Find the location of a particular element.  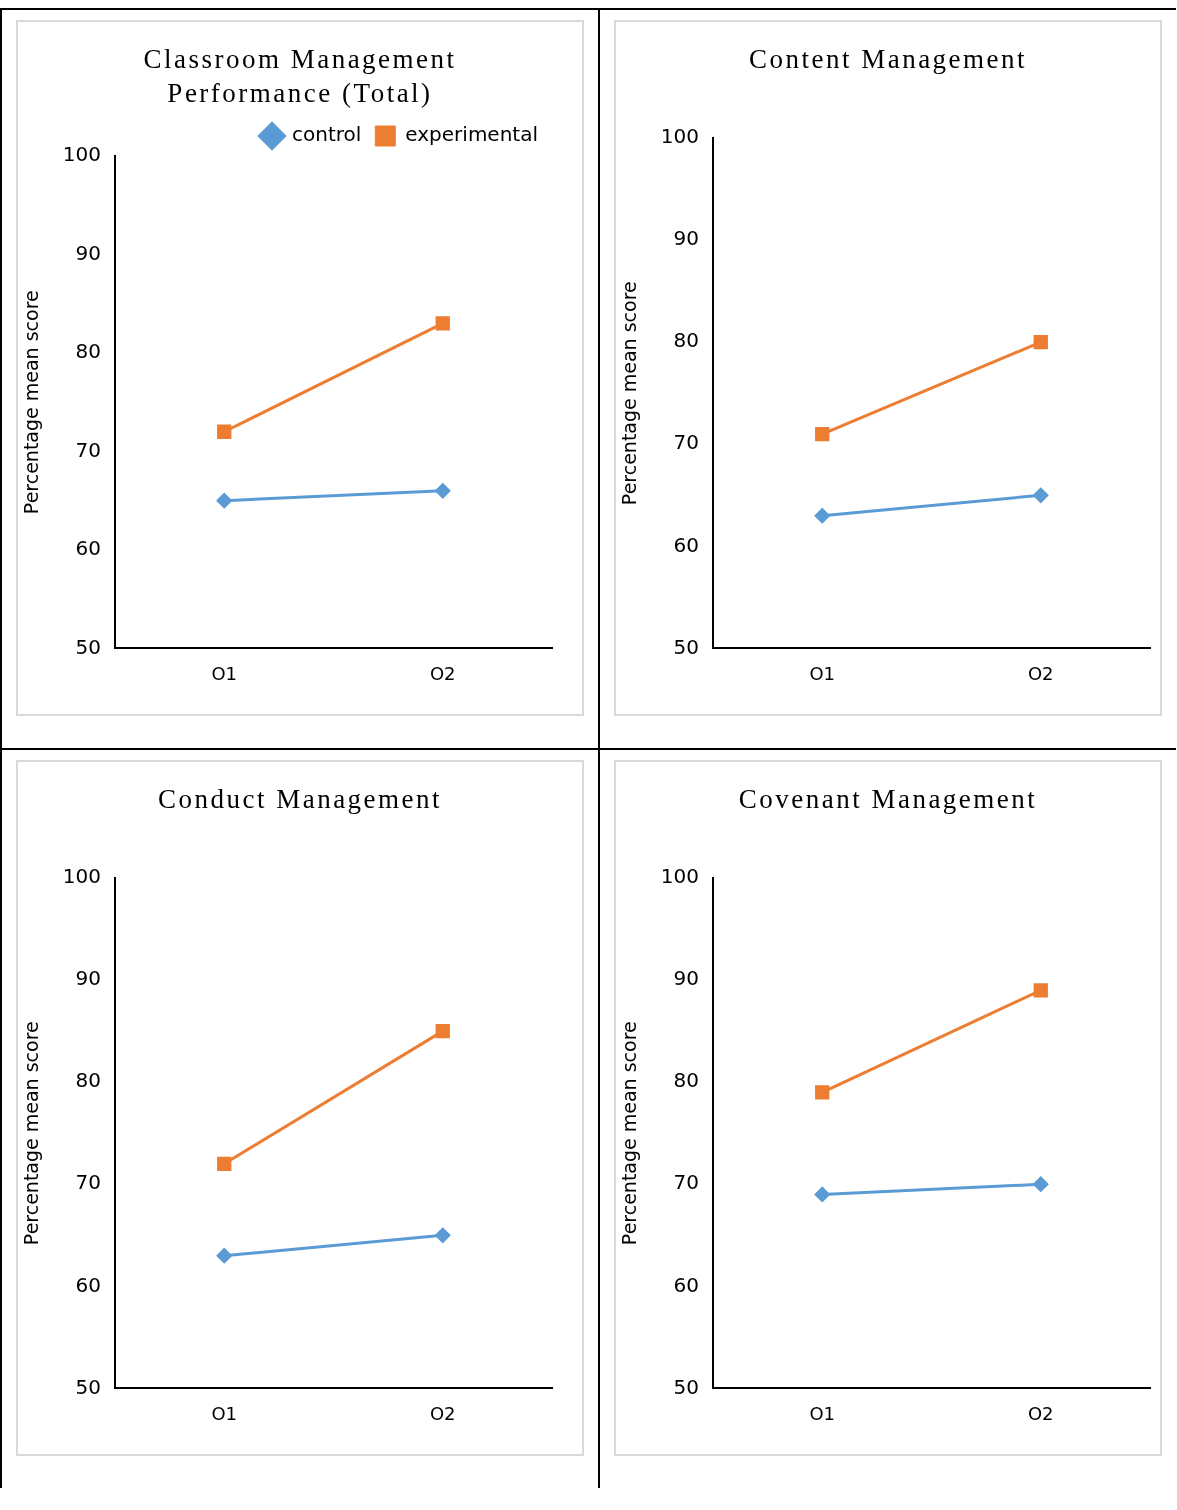

chart-title: Conduct Management is located at coordinates (300, 799).